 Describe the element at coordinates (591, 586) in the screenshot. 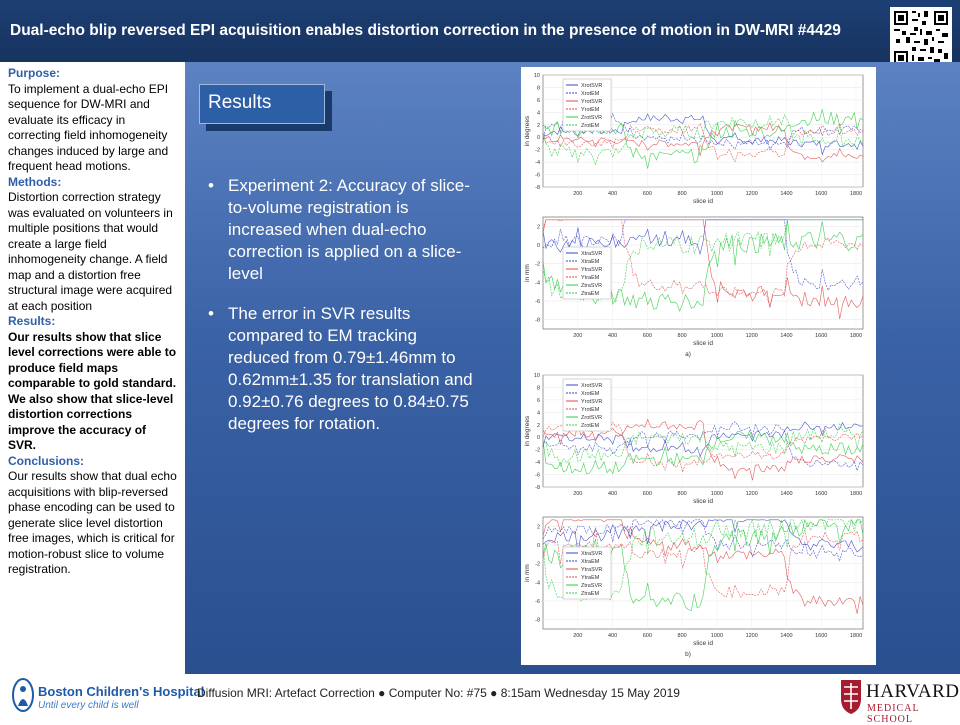

I see `legend-label: ZtraSVR` at that location.